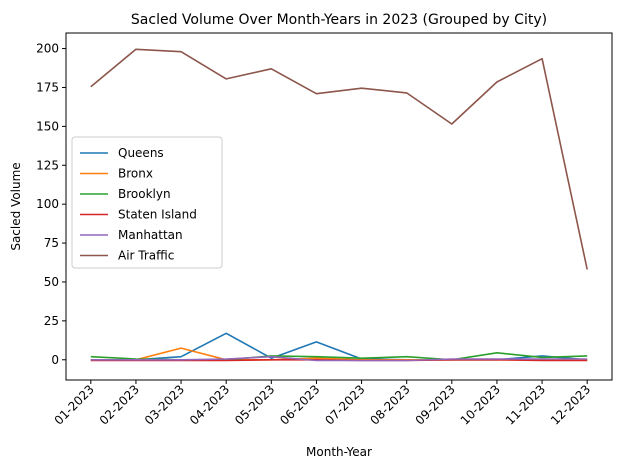 This screenshot has width=627, height=470. Describe the element at coordinates (525, 404) in the screenshot. I see `x-tick-label: 11-2023` at that location.